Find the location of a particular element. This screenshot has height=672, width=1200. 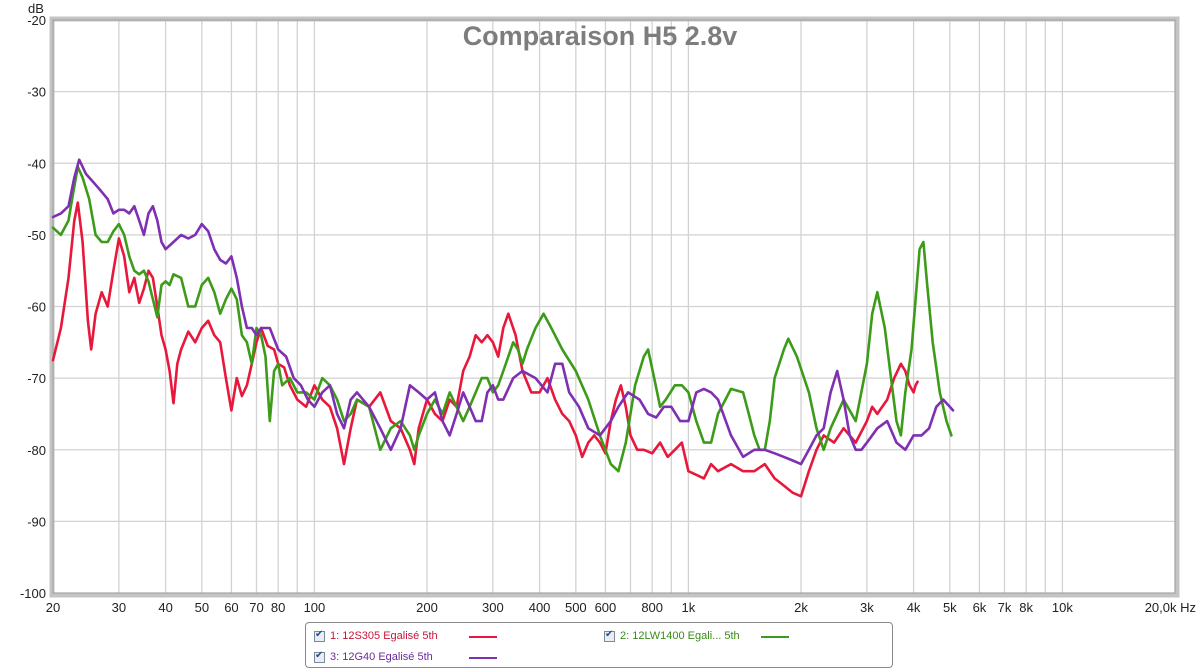

x-tick-label: 800 is located at coordinates (652, 607).